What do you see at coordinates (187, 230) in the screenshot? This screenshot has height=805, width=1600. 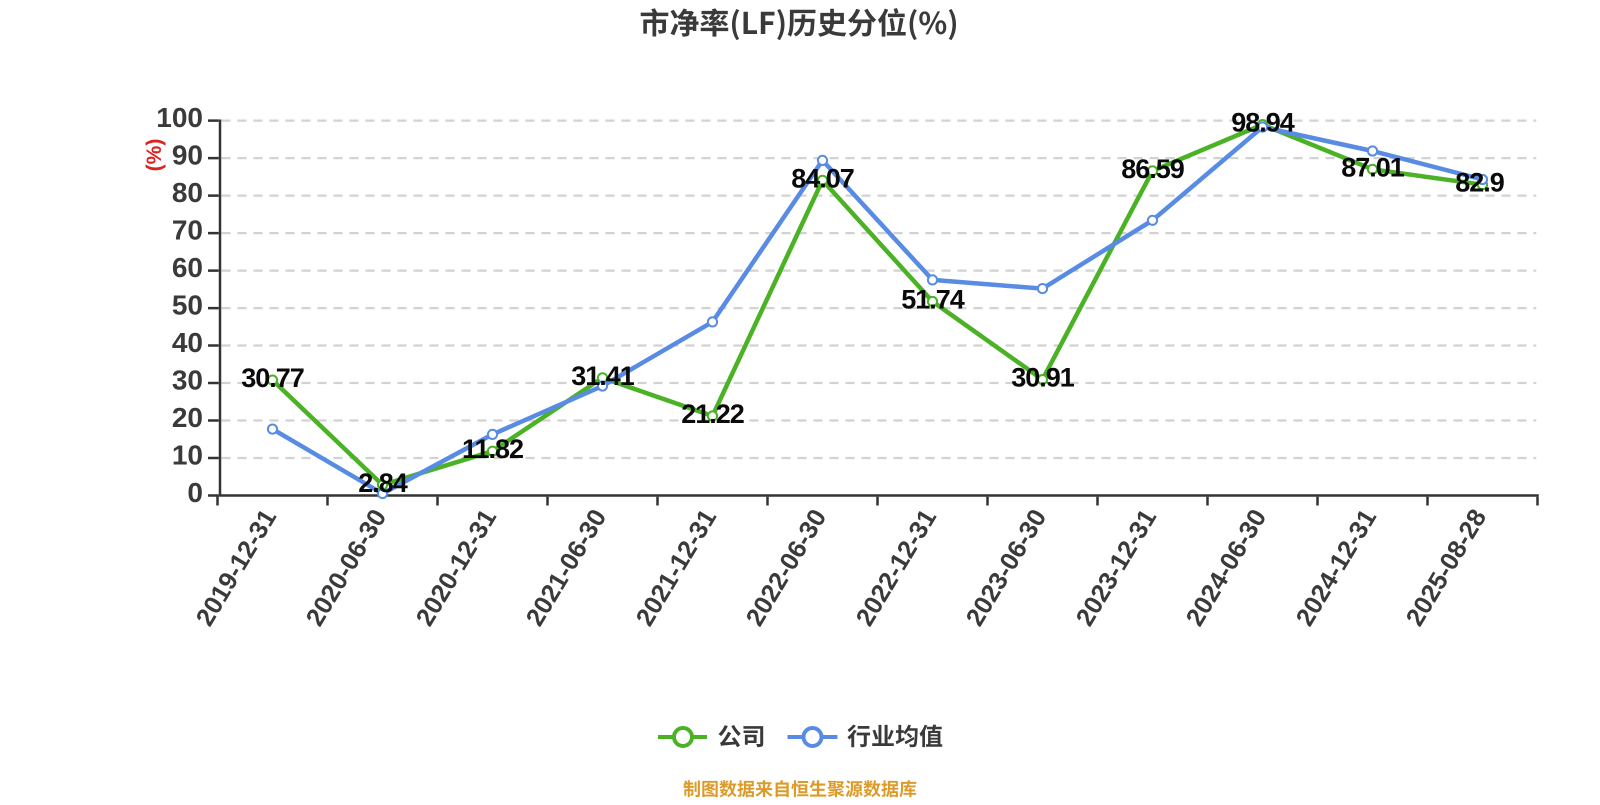 I see `svg-text: 70` at bounding box center [187, 230].